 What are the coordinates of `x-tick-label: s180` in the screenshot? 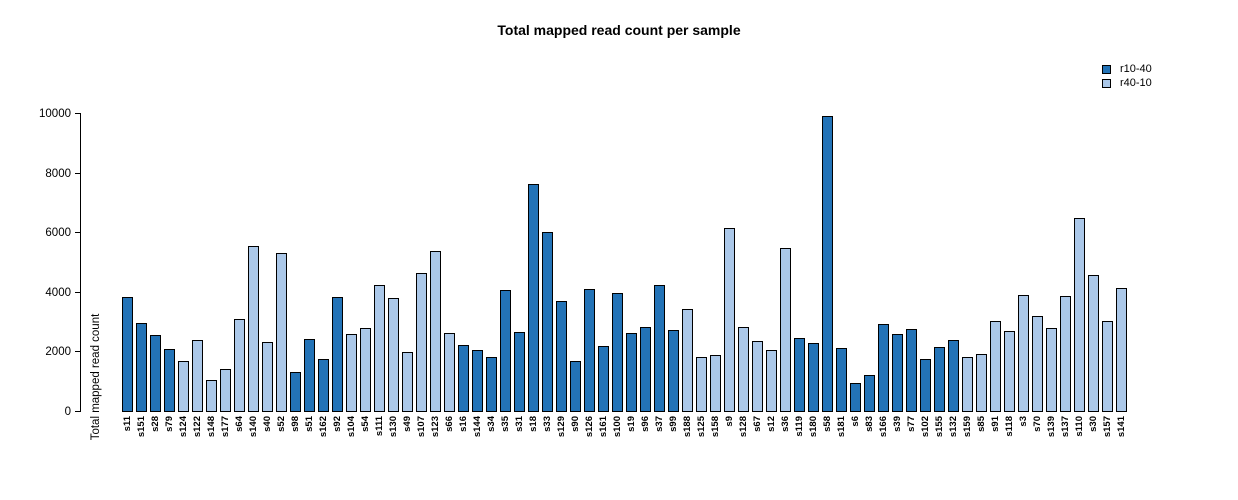 It's located at (813, 427).